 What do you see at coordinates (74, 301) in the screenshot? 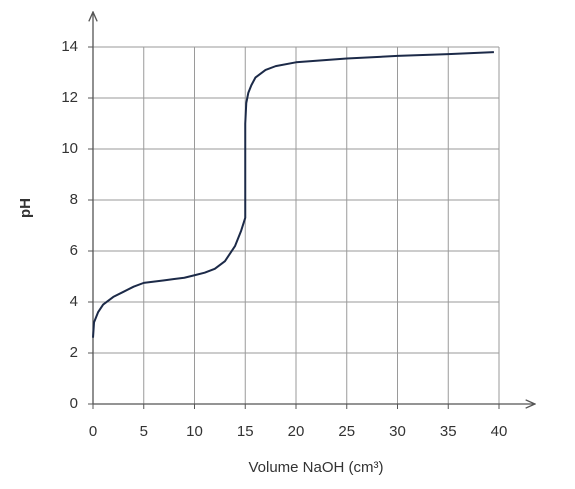
I see `y-tick-label: 4` at bounding box center [74, 301].